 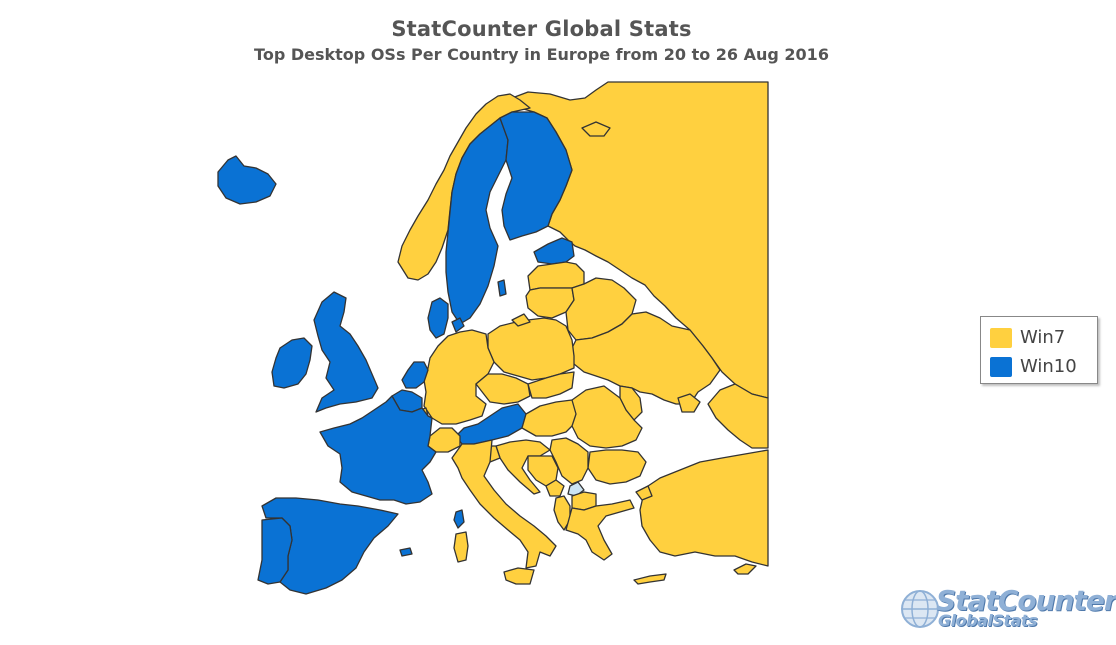 I want to click on country-hungary, so click(x=551, y=418).